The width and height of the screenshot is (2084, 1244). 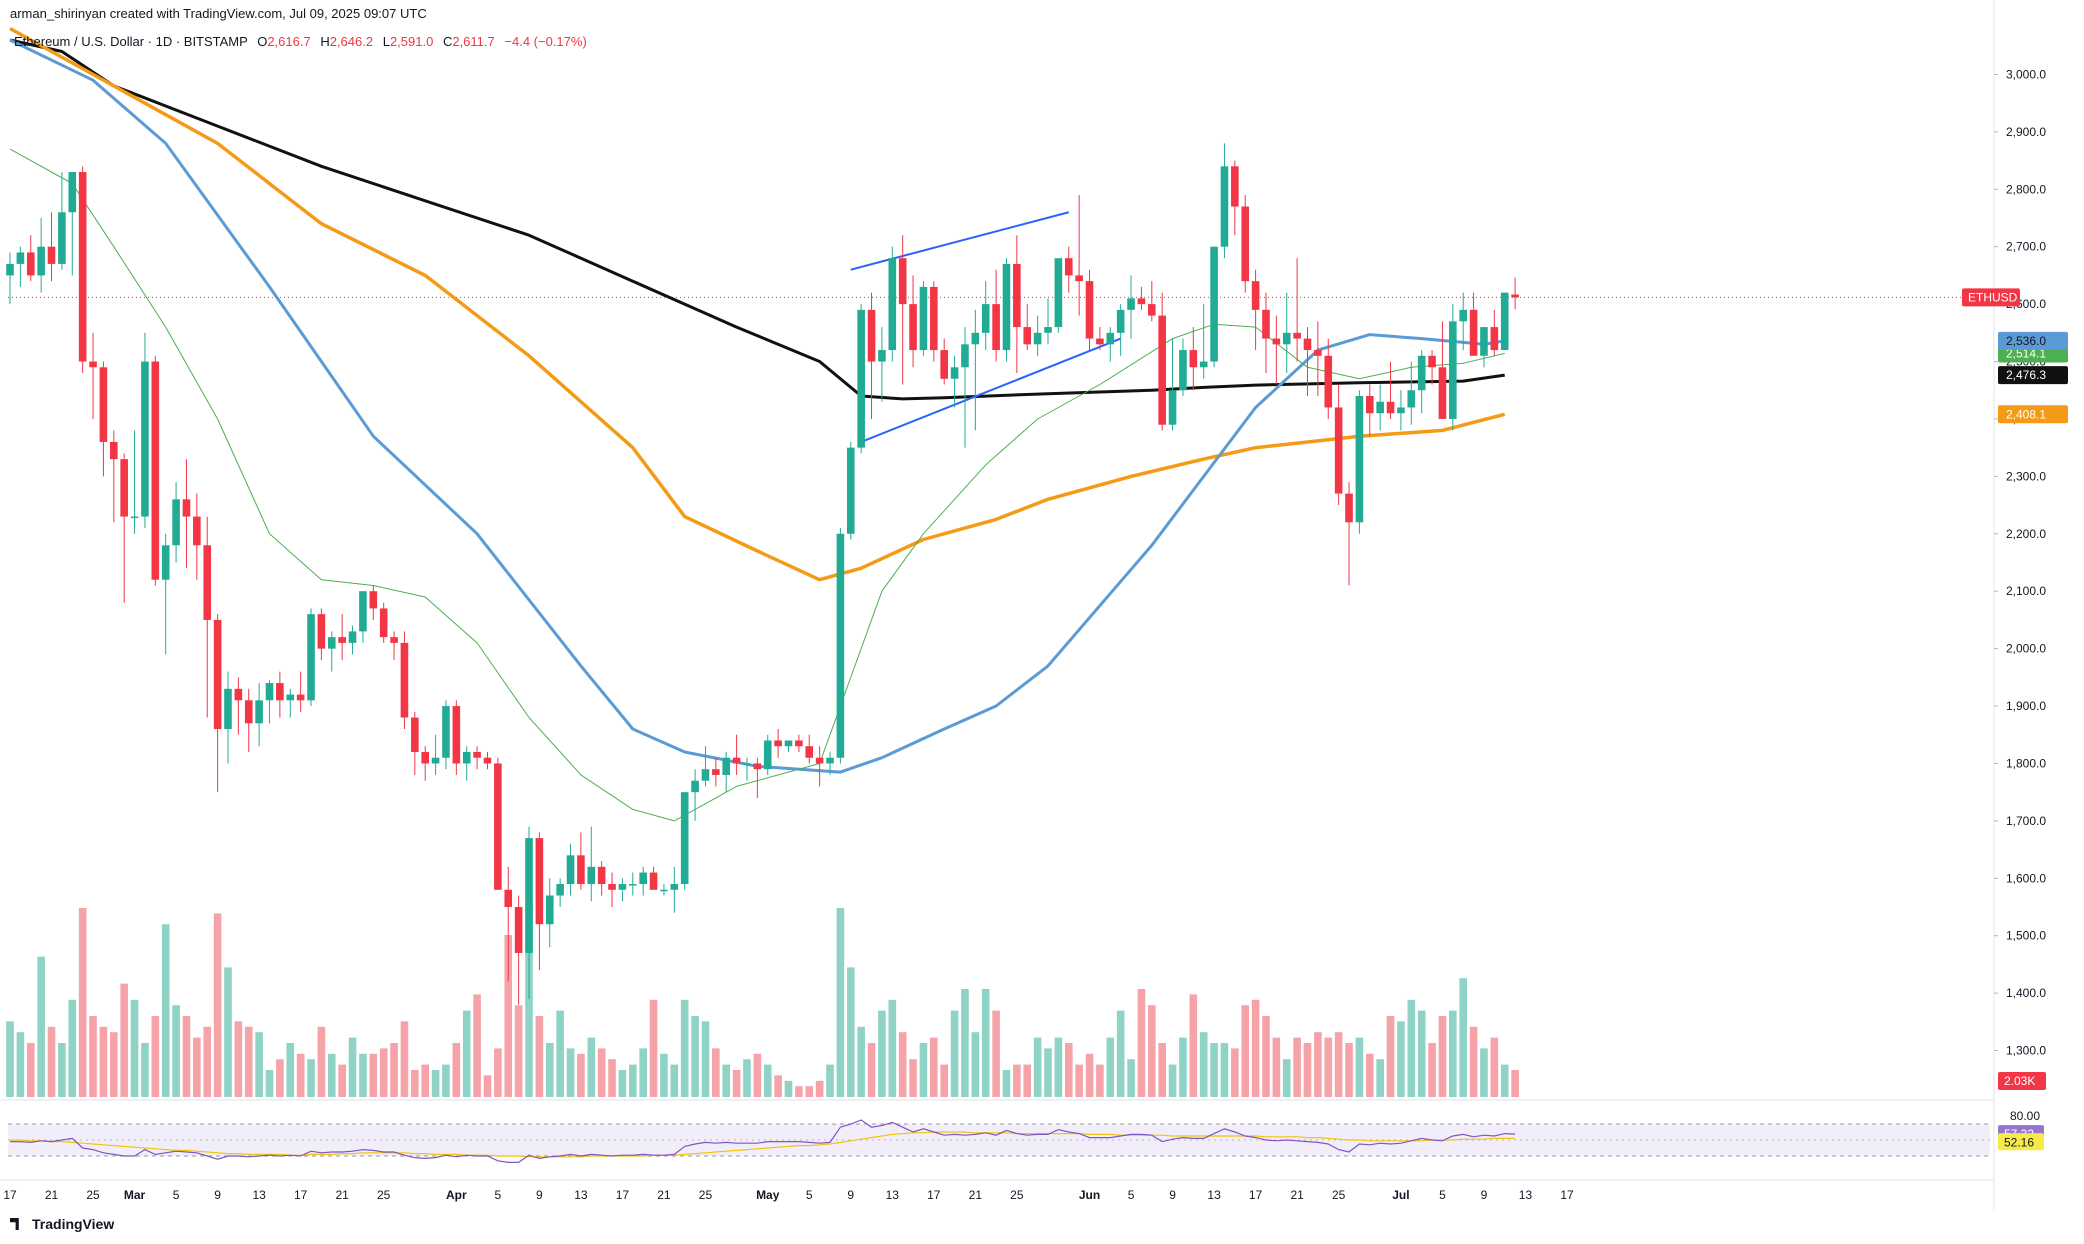 What do you see at coordinates (73, 1224) in the screenshot?
I see `tradingview-logo-text: TradingView` at bounding box center [73, 1224].